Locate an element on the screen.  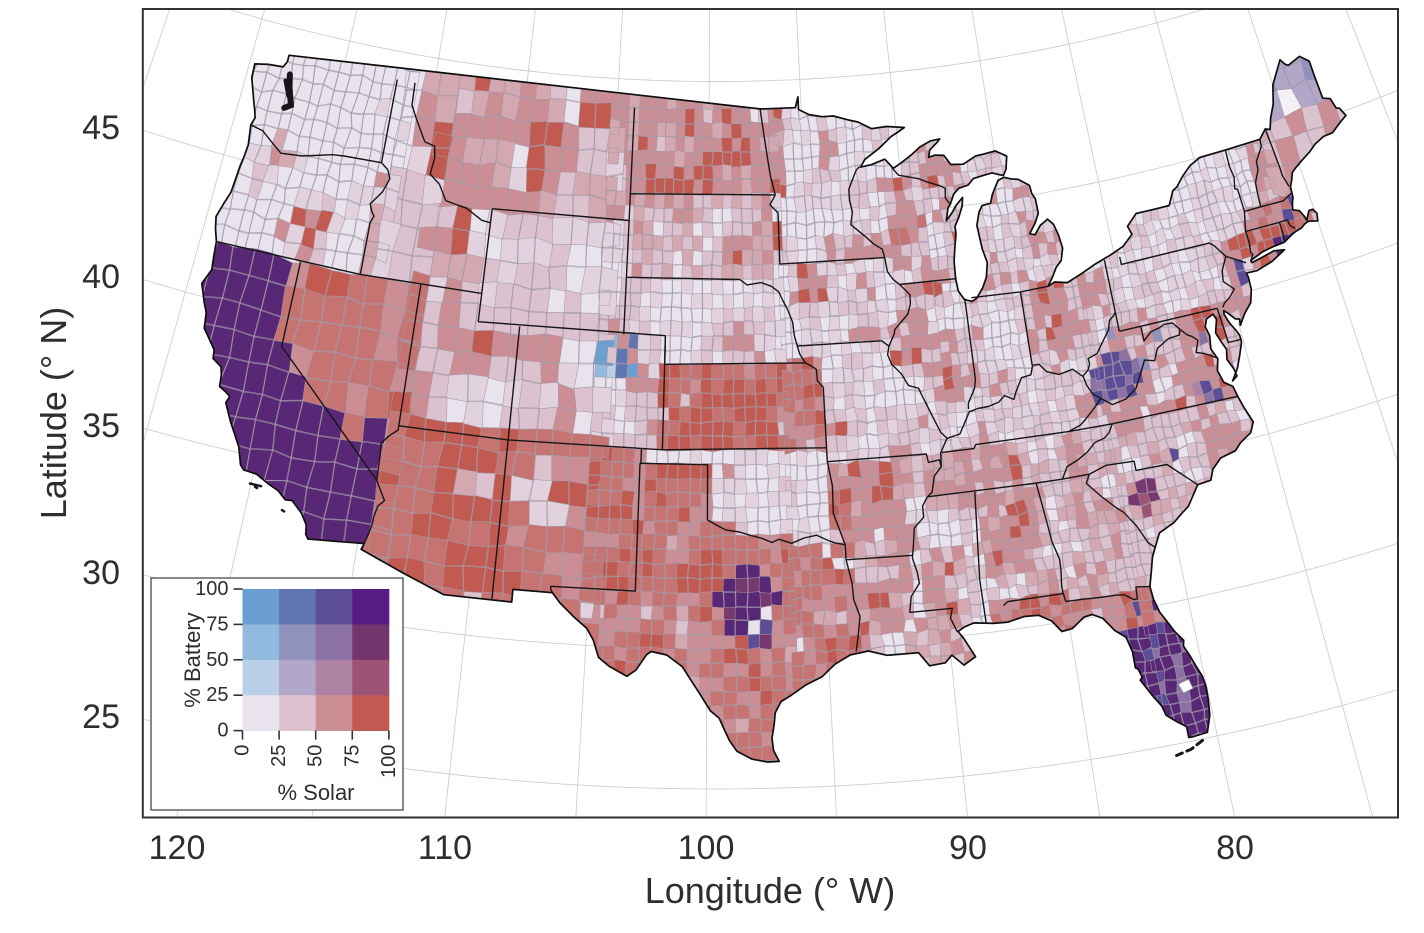
svg-text: 110 is located at coordinates (445, 848).